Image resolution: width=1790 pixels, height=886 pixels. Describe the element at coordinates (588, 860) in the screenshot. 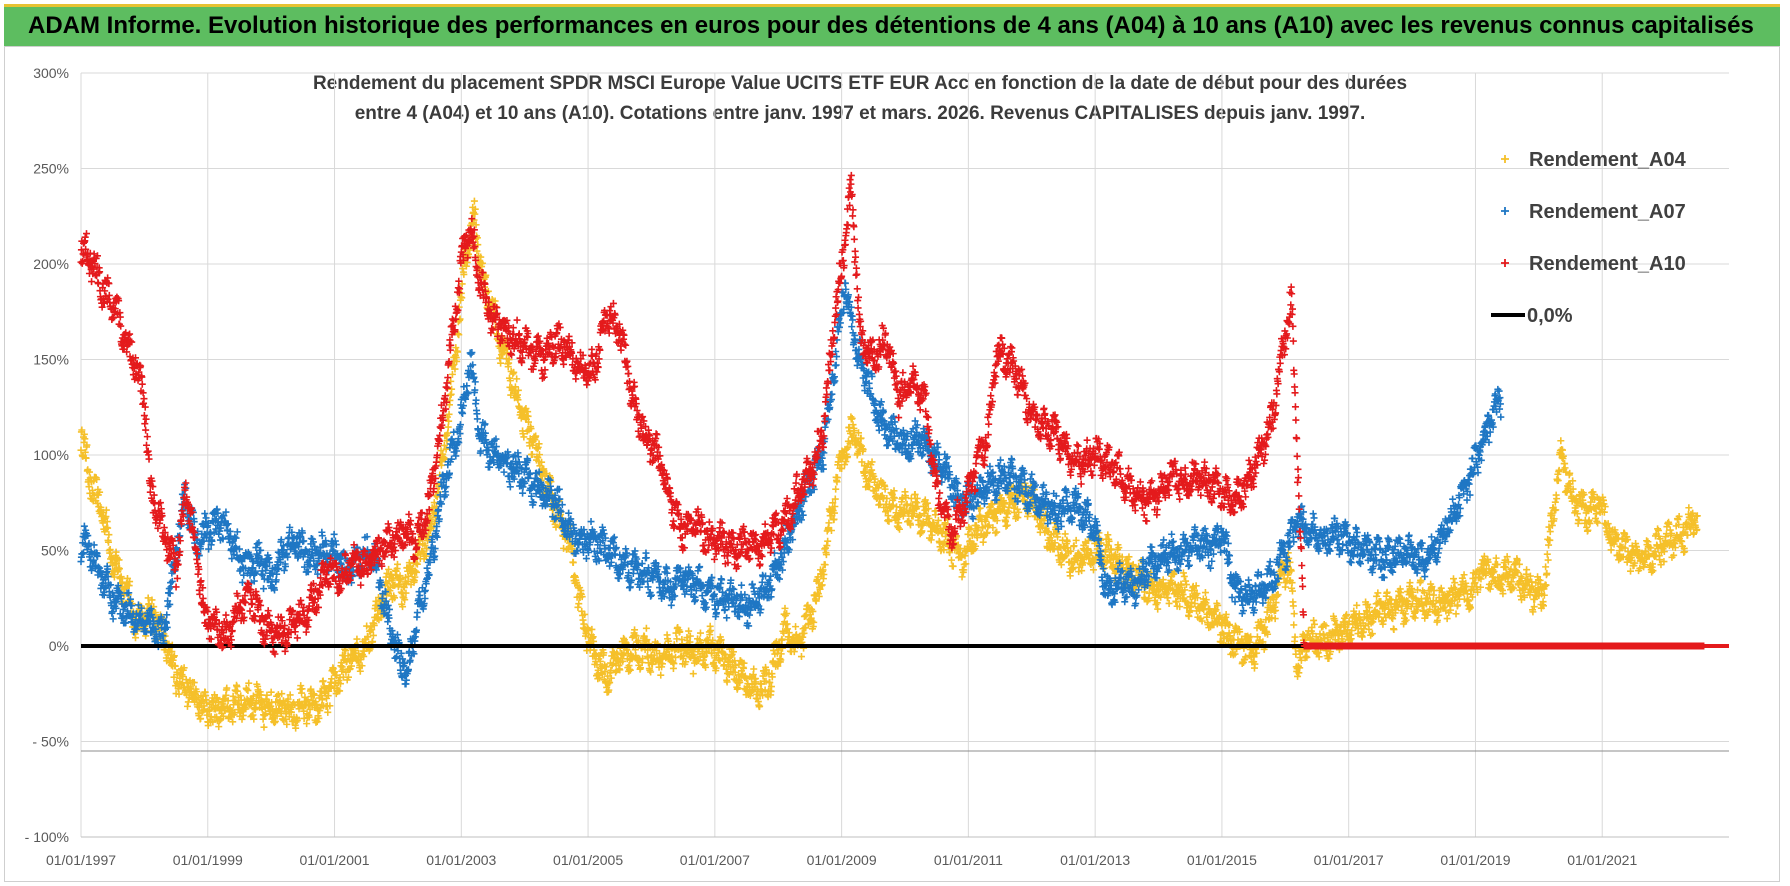

I see `x-tick-label: 01/01/2005` at that location.